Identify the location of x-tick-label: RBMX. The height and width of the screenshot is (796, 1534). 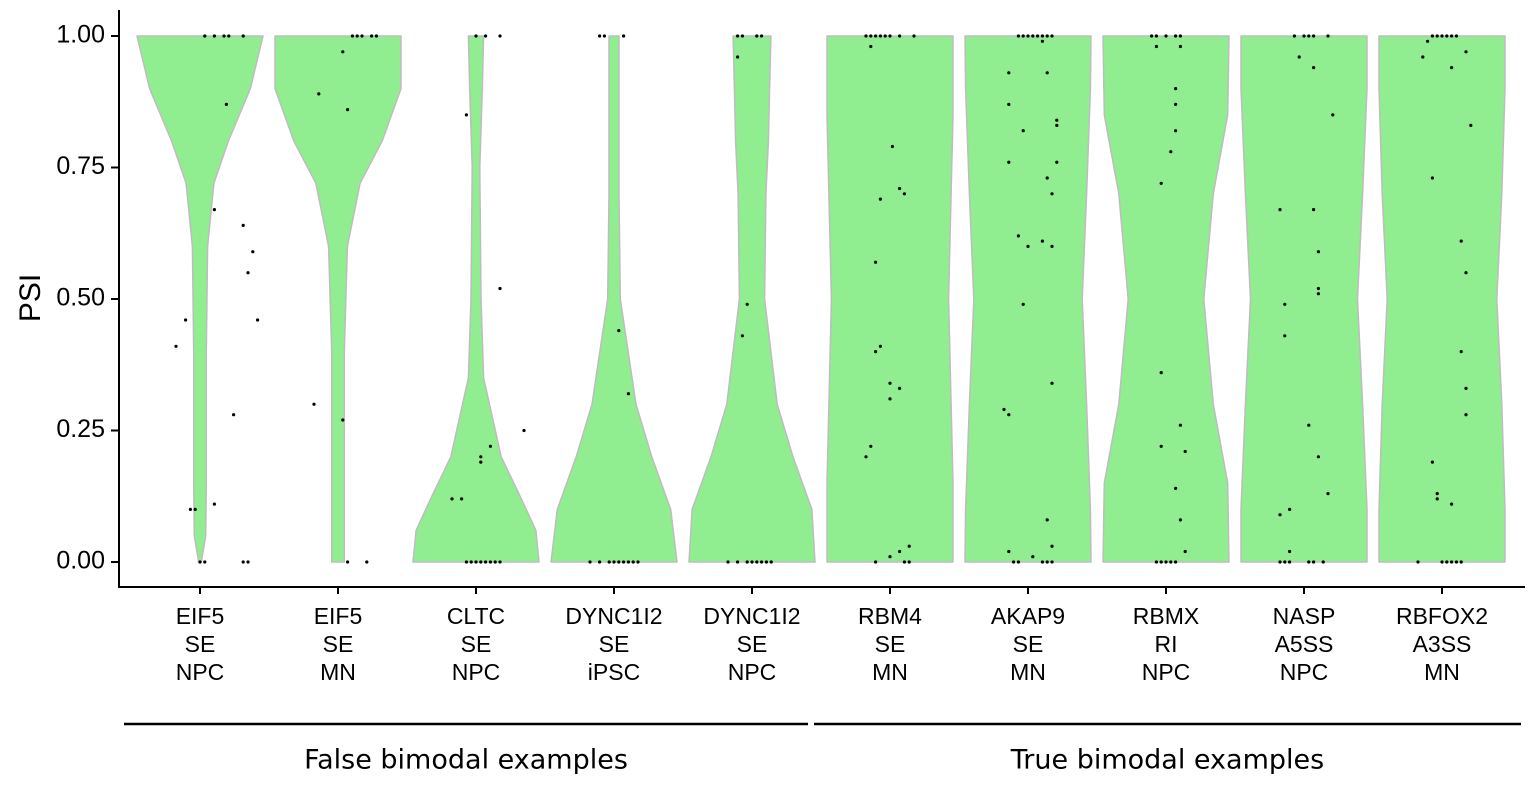
(1166, 616).